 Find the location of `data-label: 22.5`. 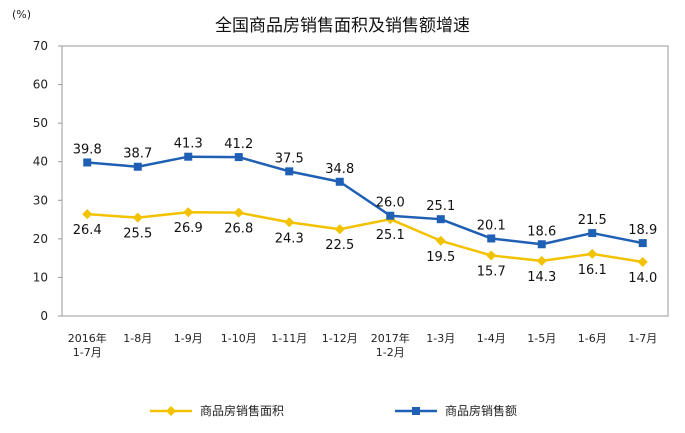

data-label: 22.5 is located at coordinates (339, 245).